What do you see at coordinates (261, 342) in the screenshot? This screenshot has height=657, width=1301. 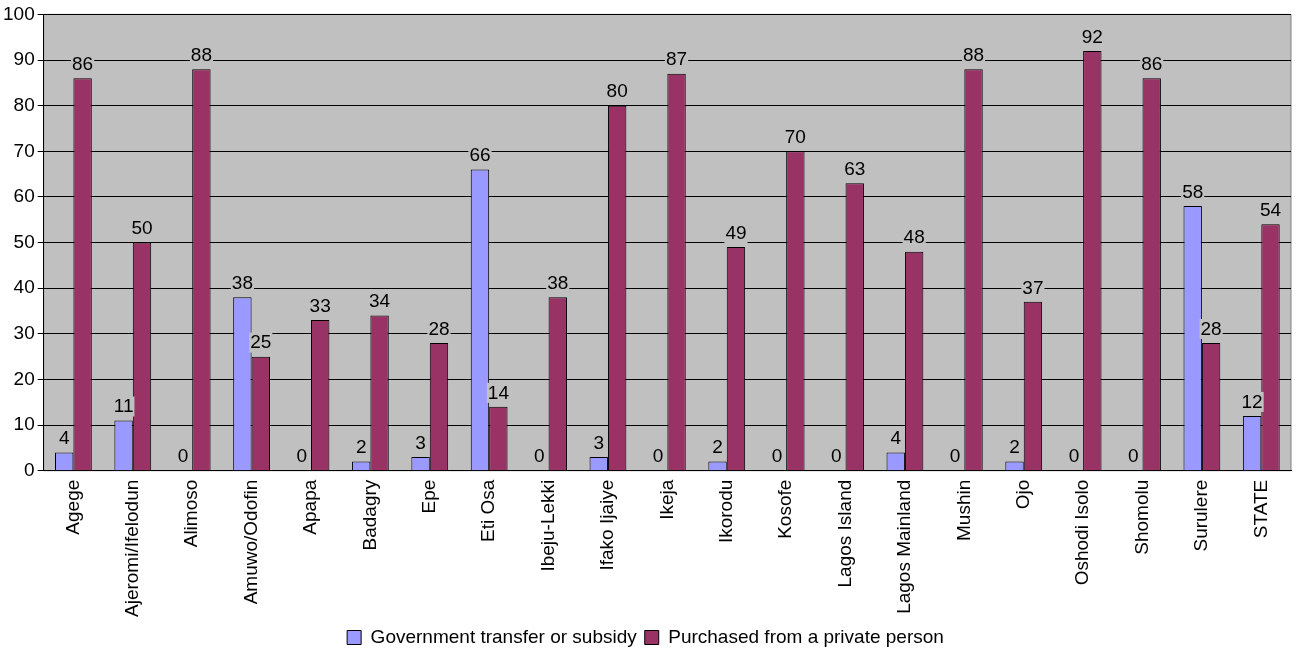 I see `data-label: 25` at bounding box center [261, 342].